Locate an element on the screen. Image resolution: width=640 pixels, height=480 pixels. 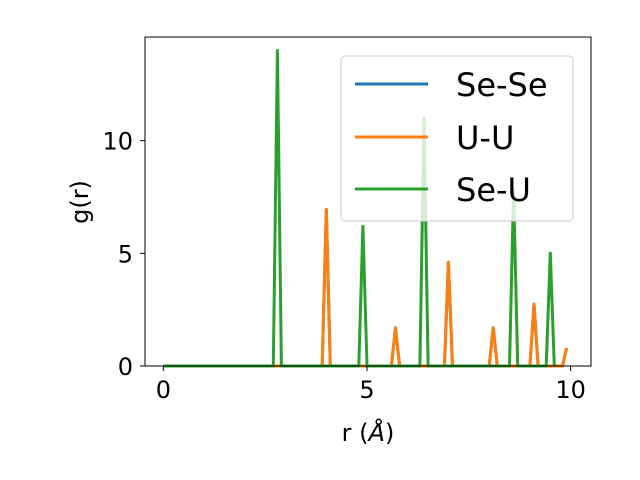
legend-label-se-u: Se-U is located at coordinates (493, 190).